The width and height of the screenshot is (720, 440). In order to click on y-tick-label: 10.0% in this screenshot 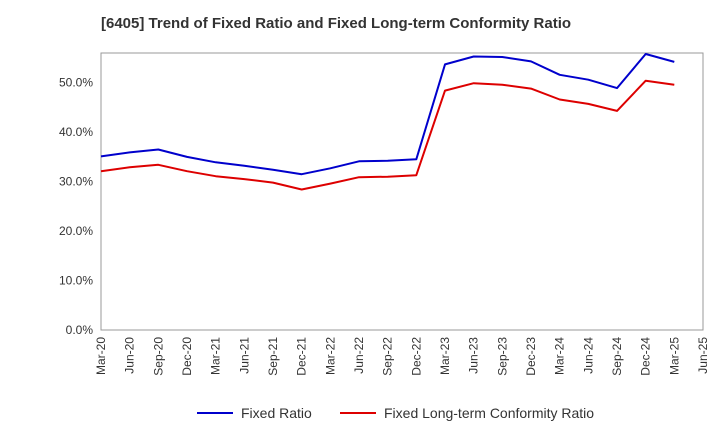, I will do `click(76, 281)`.